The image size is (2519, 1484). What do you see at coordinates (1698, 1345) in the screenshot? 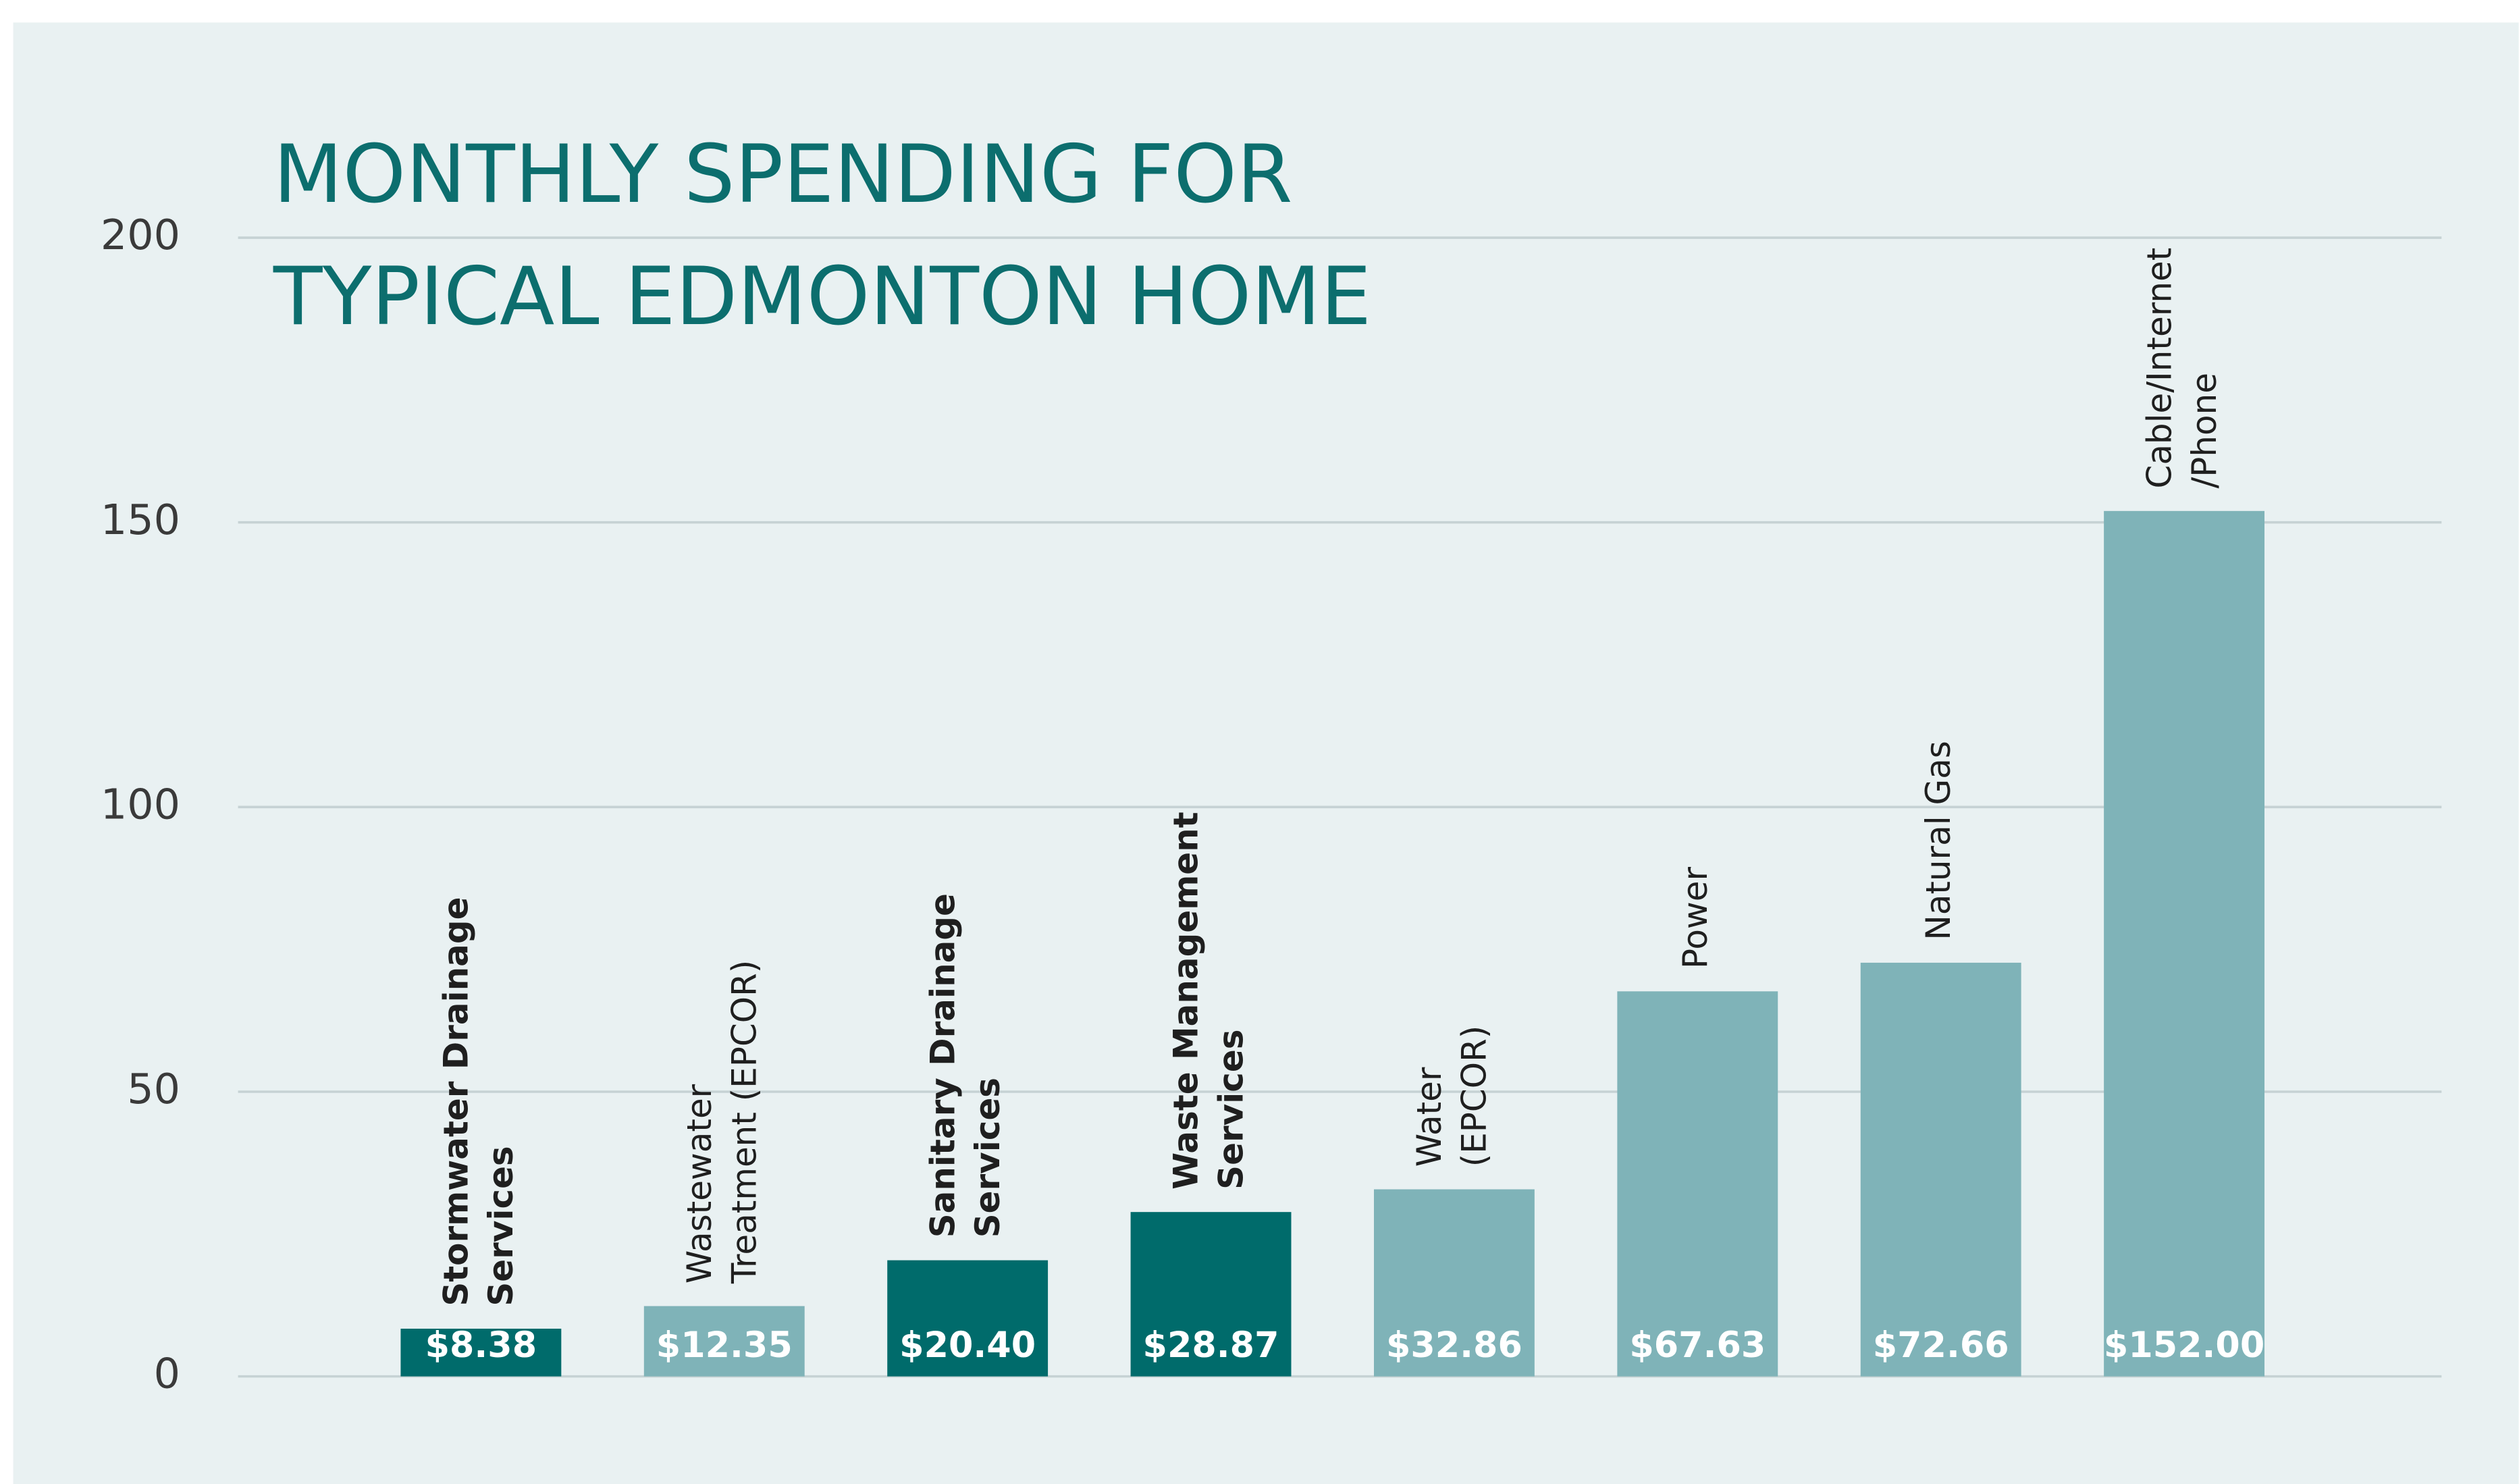
I see `value-label: $67.63` at bounding box center [1698, 1345].